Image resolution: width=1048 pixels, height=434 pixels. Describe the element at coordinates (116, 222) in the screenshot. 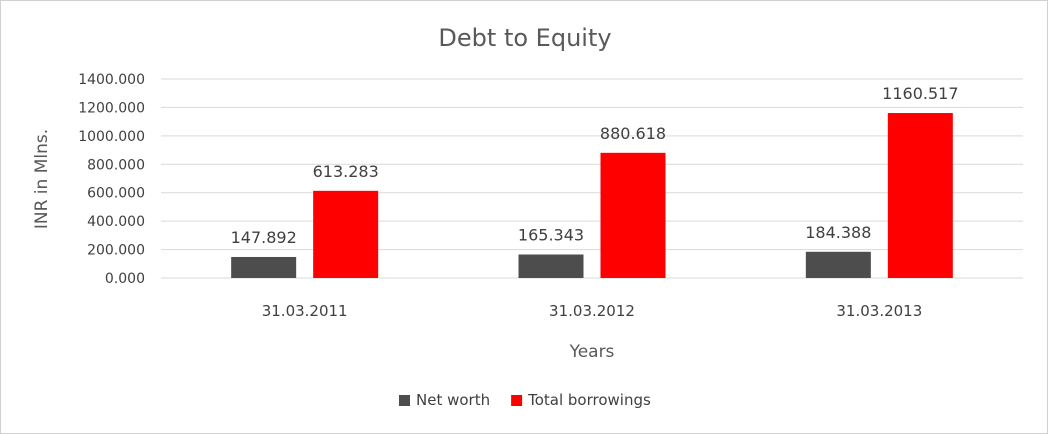

I see `y-tick-label: 400.000` at that location.